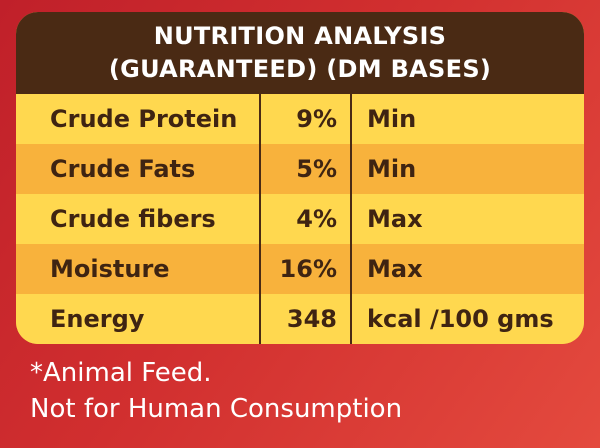 Image resolution: width=600 pixels, height=448 pixels. What do you see at coordinates (133, 219) in the screenshot?
I see `nutrient-name: Crude fibers` at bounding box center [133, 219].